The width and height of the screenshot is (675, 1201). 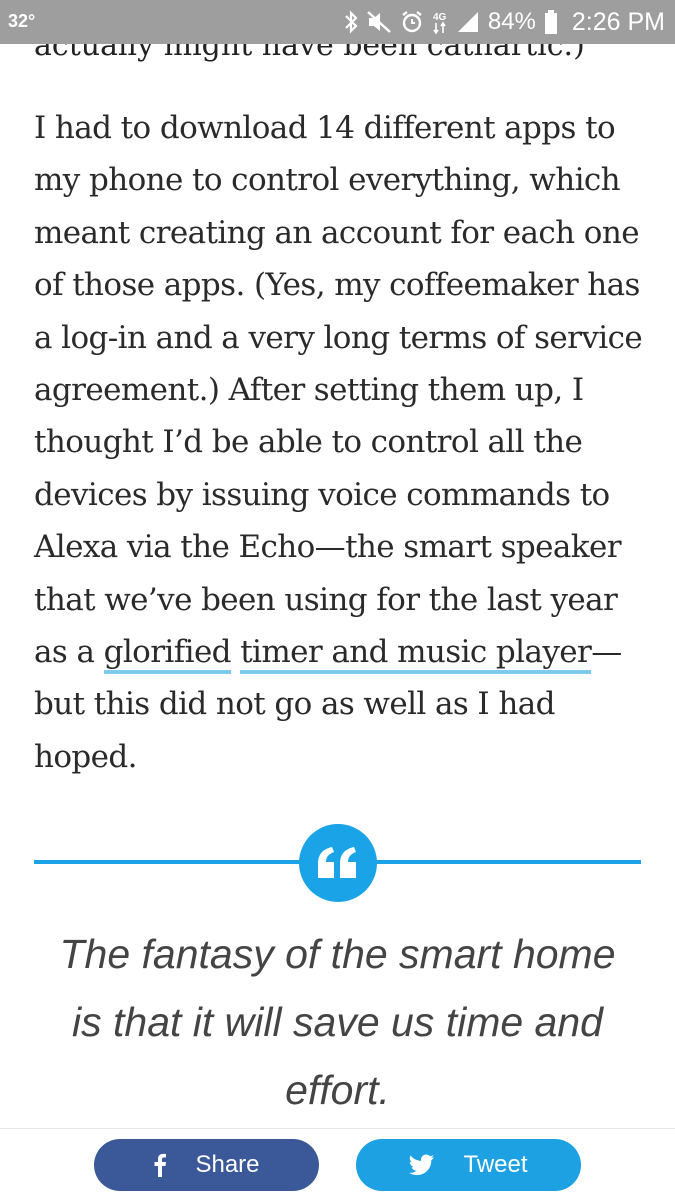 I want to click on bluetooth-icon, so click(x=351, y=22).